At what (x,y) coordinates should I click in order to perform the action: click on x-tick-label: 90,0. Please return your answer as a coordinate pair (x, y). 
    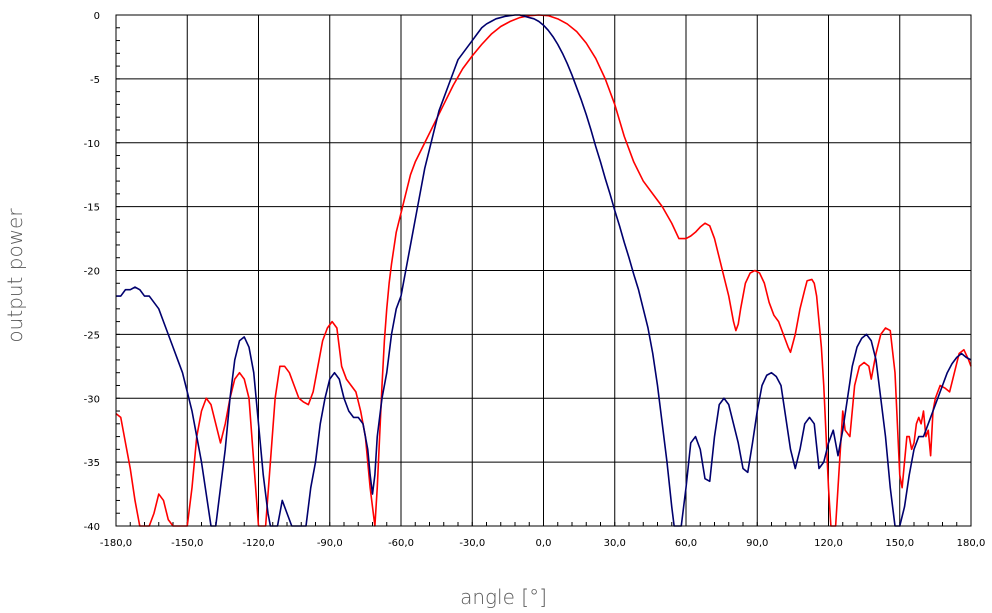
    Looking at the image, I should click on (757, 543).